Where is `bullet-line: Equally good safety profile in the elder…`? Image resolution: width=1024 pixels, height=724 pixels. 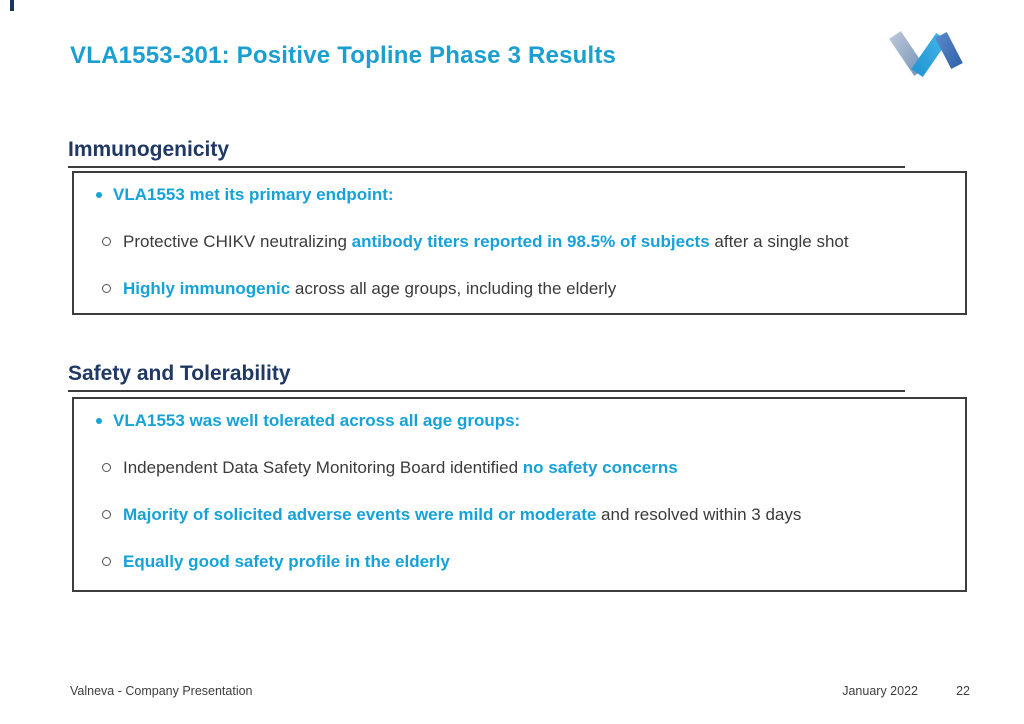 bullet-line: Equally good safety profile in the elder… is located at coordinates (519, 562).